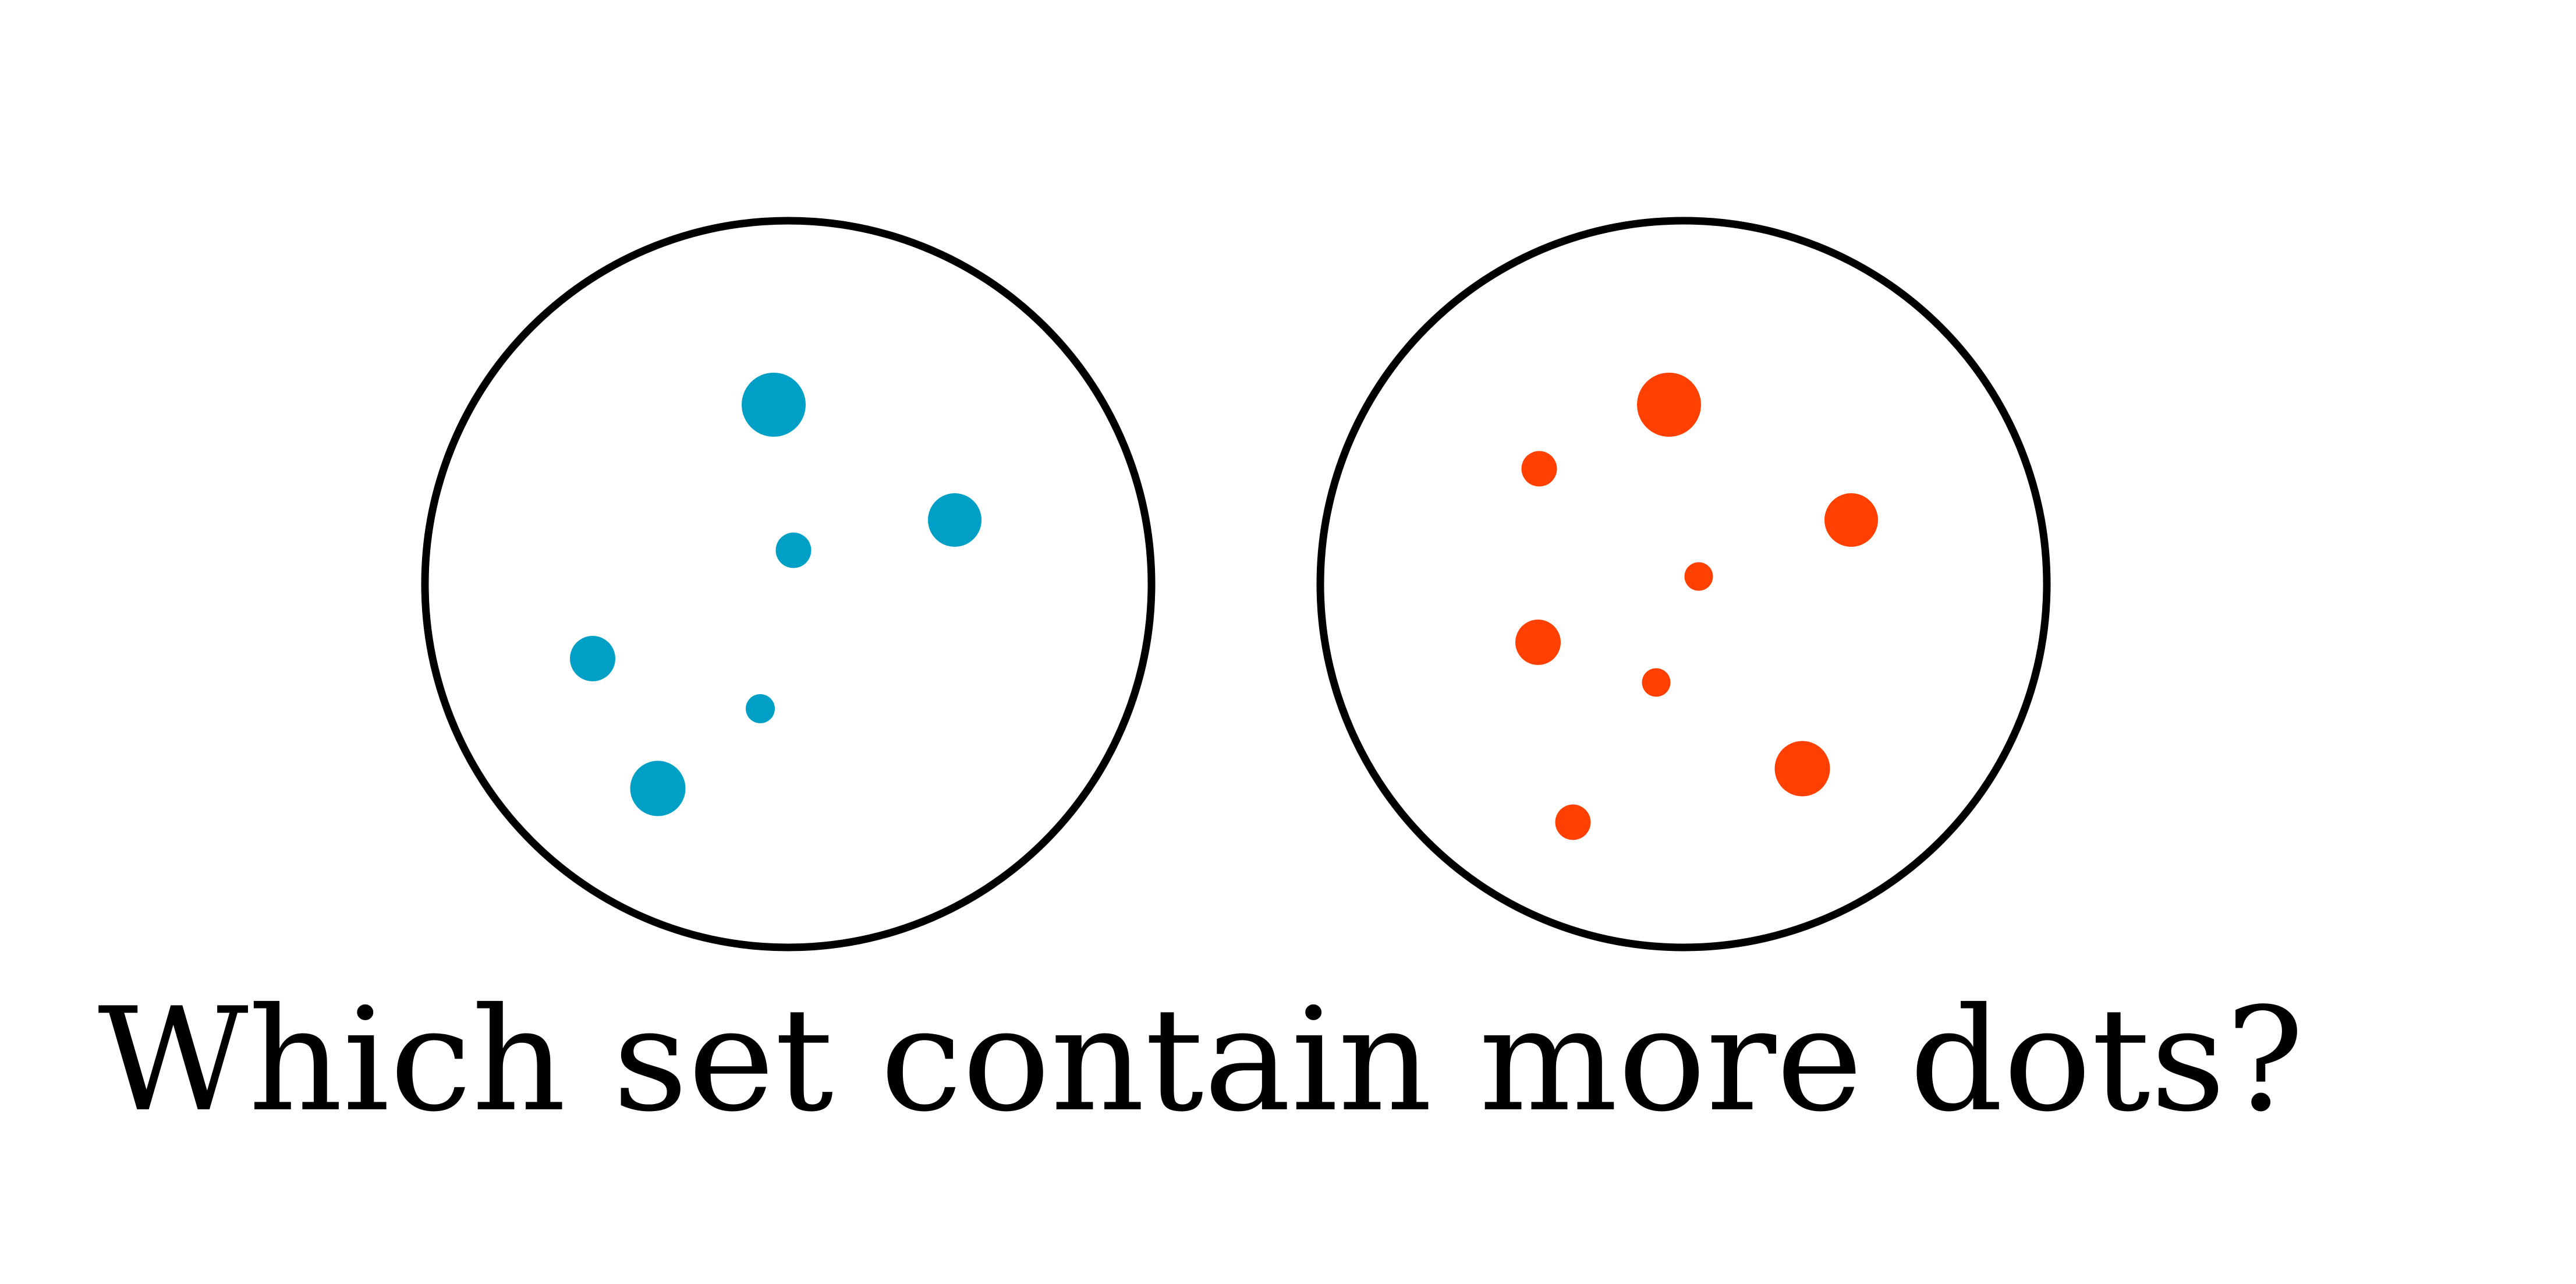  What do you see at coordinates (1201, 1060) in the screenshot?
I see `question-text: Which set contain more dots?` at bounding box center [1201, 1060].